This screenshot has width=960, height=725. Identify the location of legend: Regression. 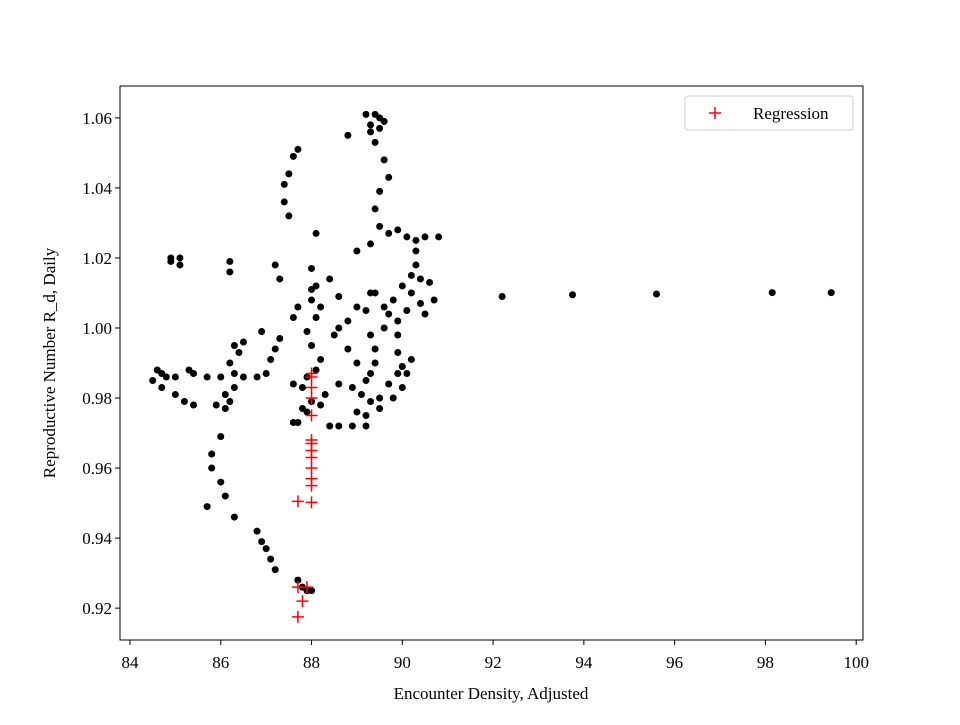
(769, 113).